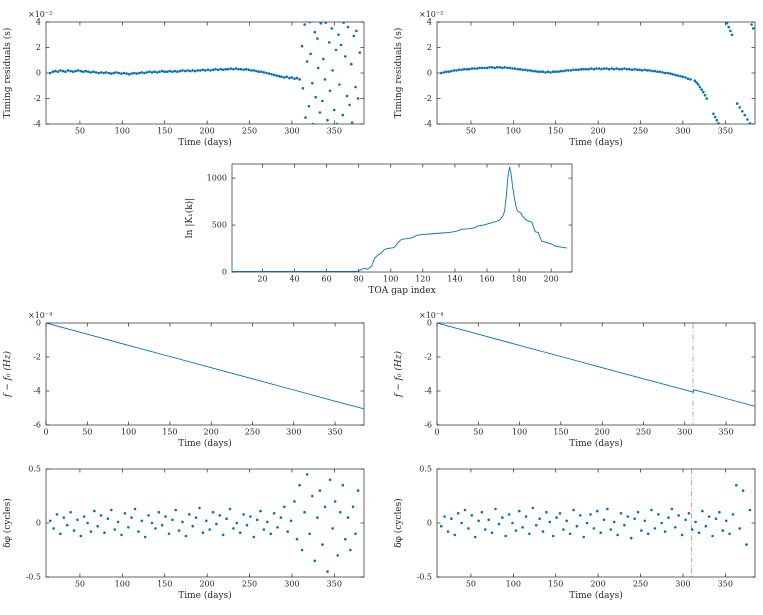  What do you see at coordinates (7, 73) in the screenshot?
I see `y-axis-label: Timing residuals (s)` at bounding box center [7, 73].